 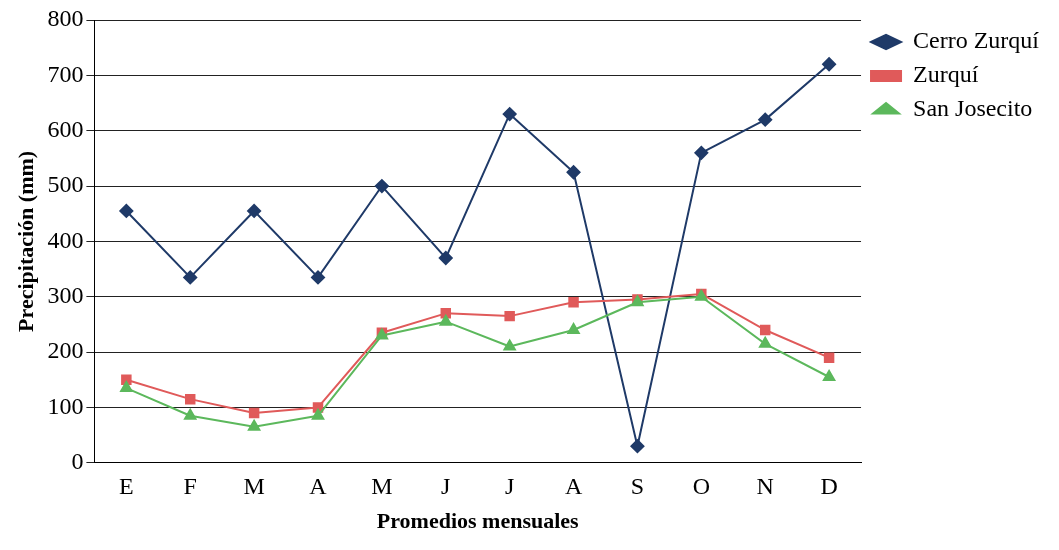 What do you see at coordinates (829, 486) in the screenshot?
I see `x-tick-label: D` at bounding box center [829, 486].